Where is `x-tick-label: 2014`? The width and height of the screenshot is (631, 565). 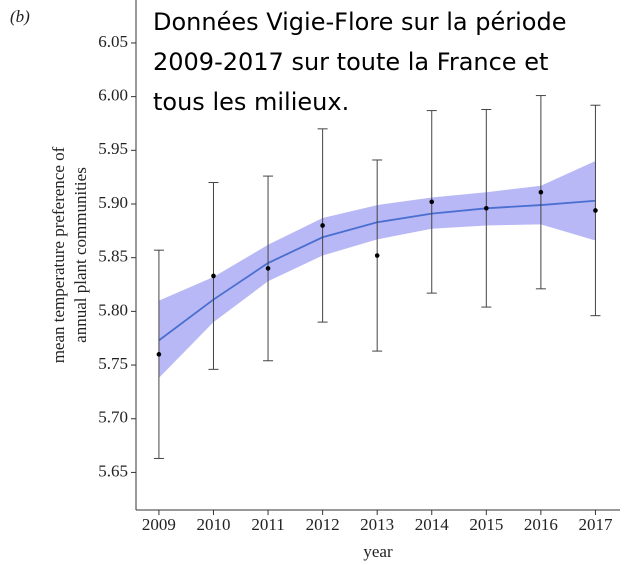
x-tick-label: 2014 is located at coordinates (432, 524).